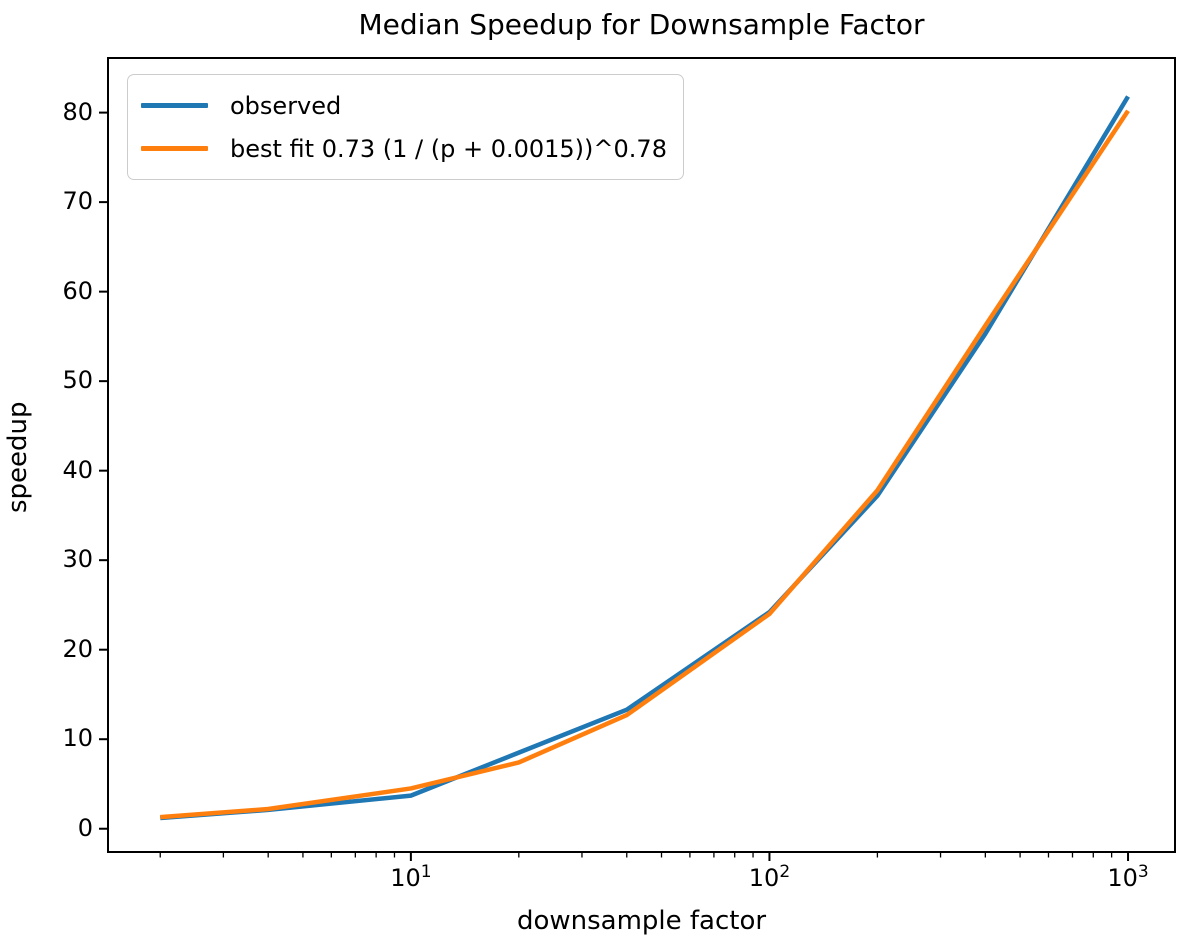 This screenshot has width=1189, height=950. What do you see at coordinates (77, 469) in the screenshot?
I see `y-tick-label: 40` at bounding box center [77, 469].